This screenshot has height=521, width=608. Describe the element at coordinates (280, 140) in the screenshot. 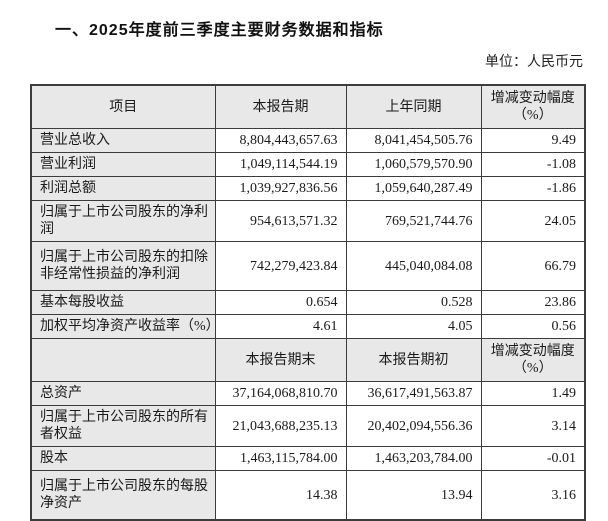

I see `cell-current: 8,804,443,657.63` at that location.